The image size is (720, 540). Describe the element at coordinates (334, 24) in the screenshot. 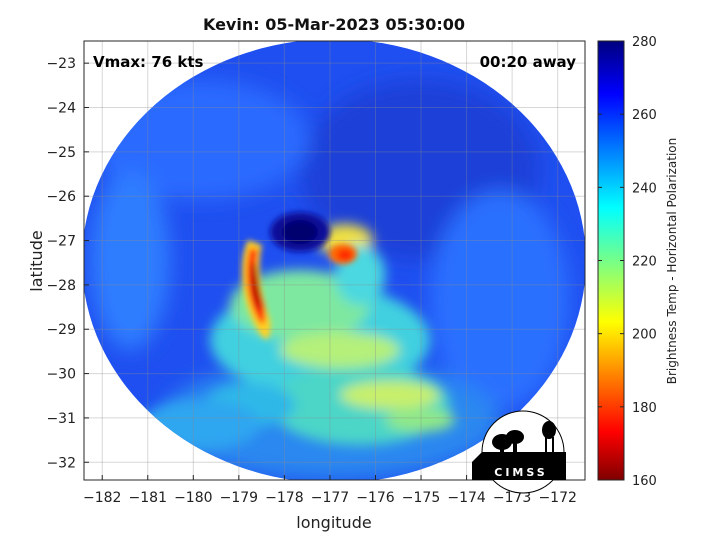

I see `chart-title: Kevin: 05-Mar-2023 05:30:00` at that location.